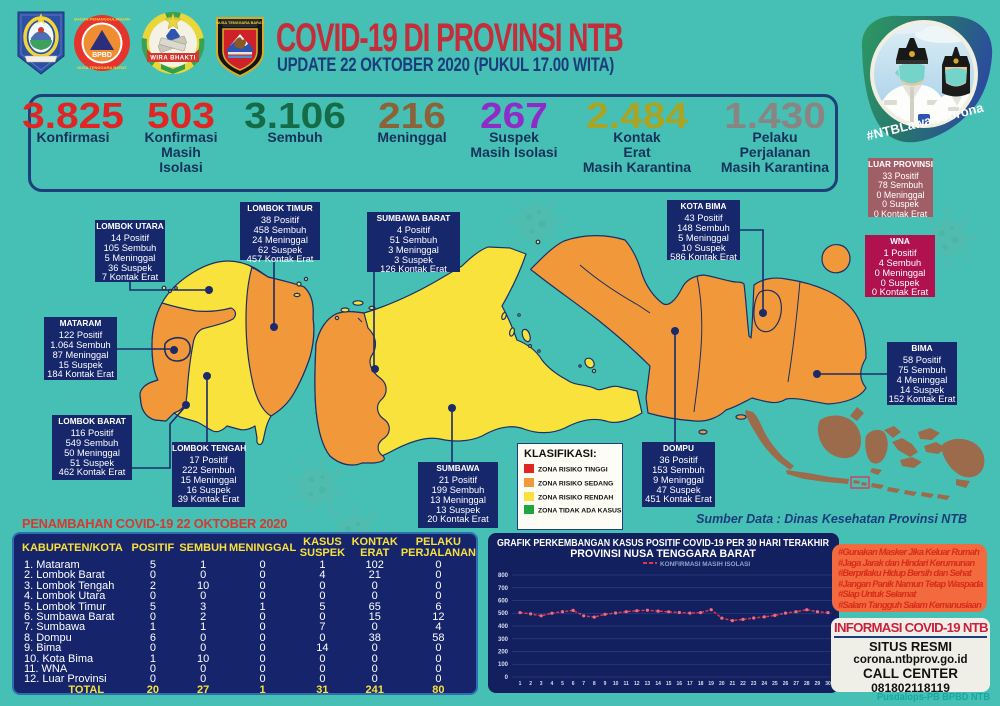 The height and width of the screenshot is (706, 1000). What do you see at coordinates (507, 678) in the screenshot?
I see `svg-text: 0` at bounding box center [507, 678].